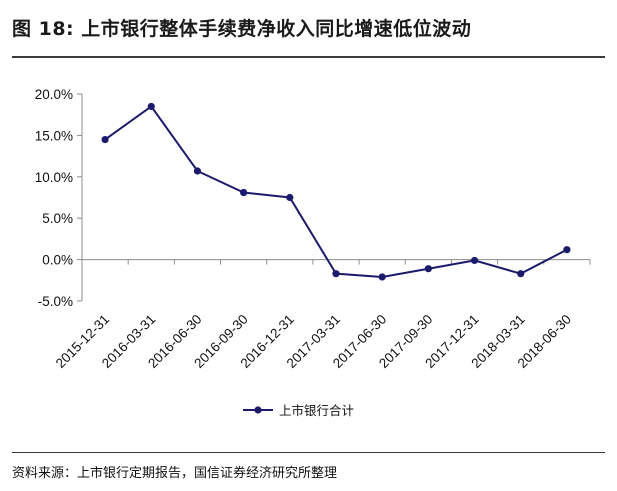 The height and width of the screenshot is (491, 617). What do you see at coordinates (316, 410) in the screenshot?
I see `legend-label: 上市银行合计` at bounding box center [316, 410].